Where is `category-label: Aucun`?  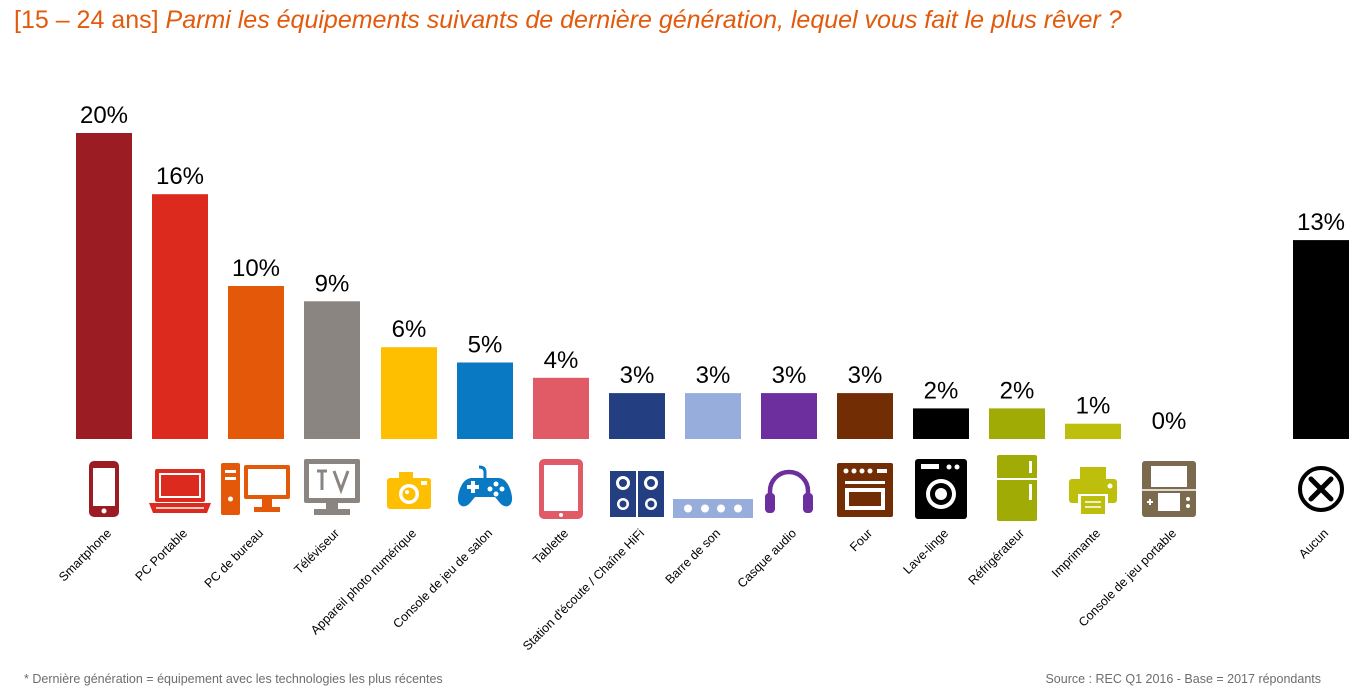 category-label: Aucun is located at coordinates (1313, 543).